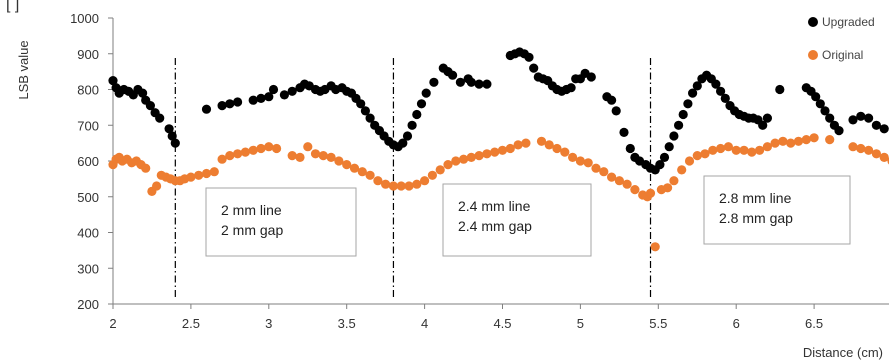 Image resolution: width=889 pixels, height=363 pixels. Describe the element at coordinates (813, 22) in the screenshot. I see `legend-marker-upgraded` at that location.